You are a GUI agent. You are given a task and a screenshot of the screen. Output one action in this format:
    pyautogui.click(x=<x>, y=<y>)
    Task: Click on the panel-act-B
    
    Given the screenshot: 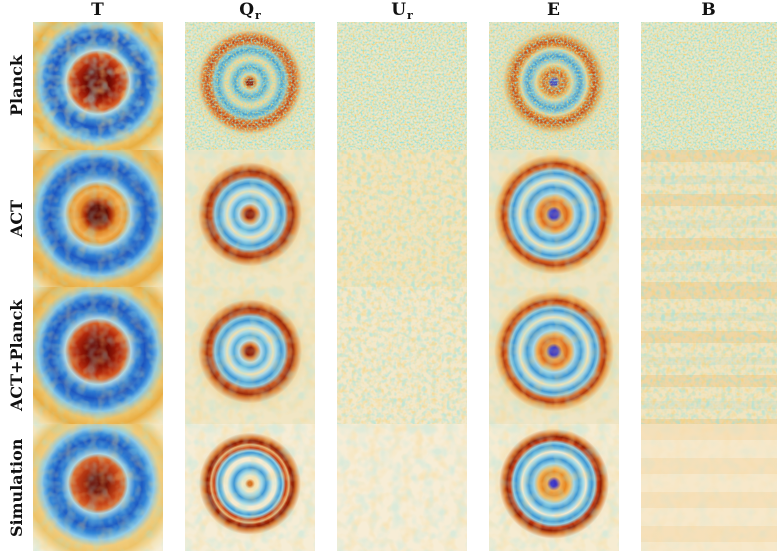 What is the action you would take?
    pyautogui.click(x=709, y=218)
    